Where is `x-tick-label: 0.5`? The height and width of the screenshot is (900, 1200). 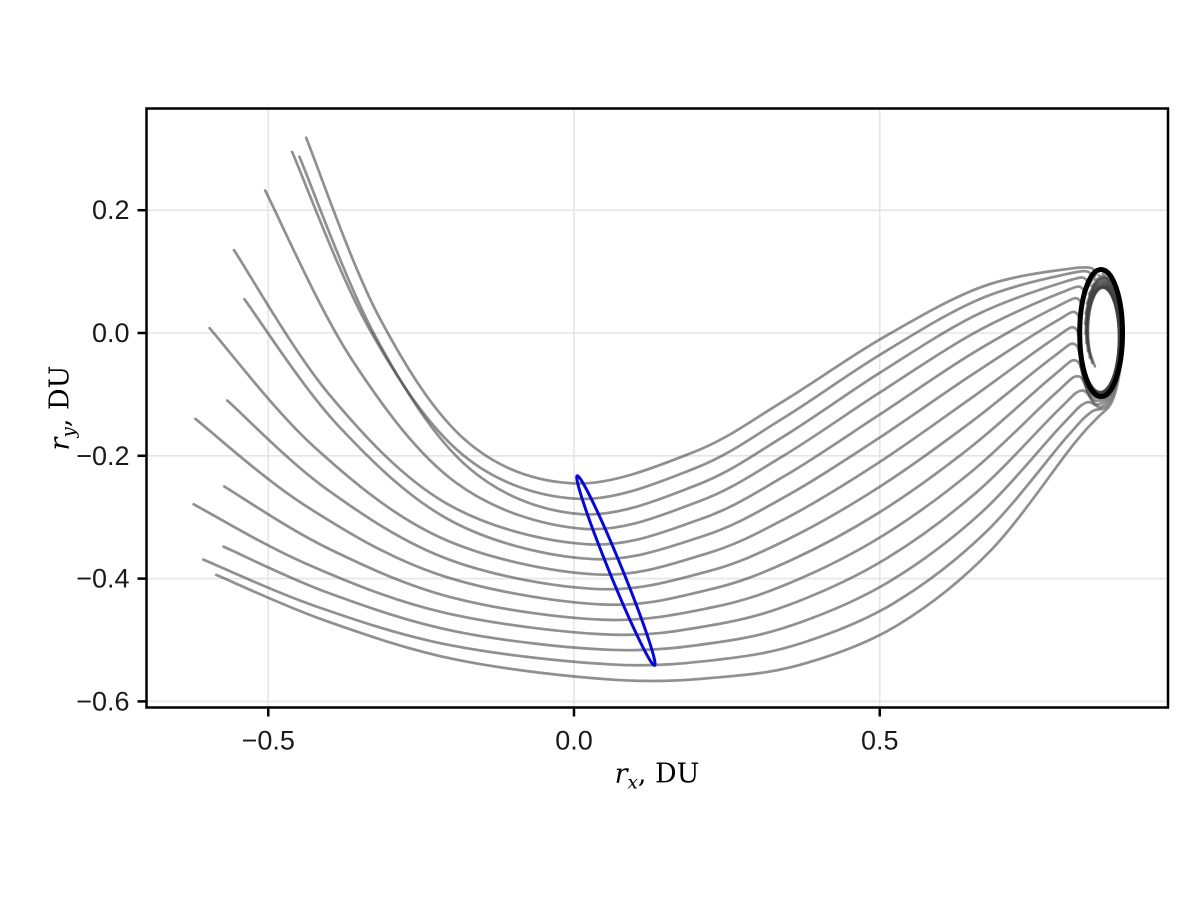 x-tick-label: 0.5 is located at coordinates (880, 741).